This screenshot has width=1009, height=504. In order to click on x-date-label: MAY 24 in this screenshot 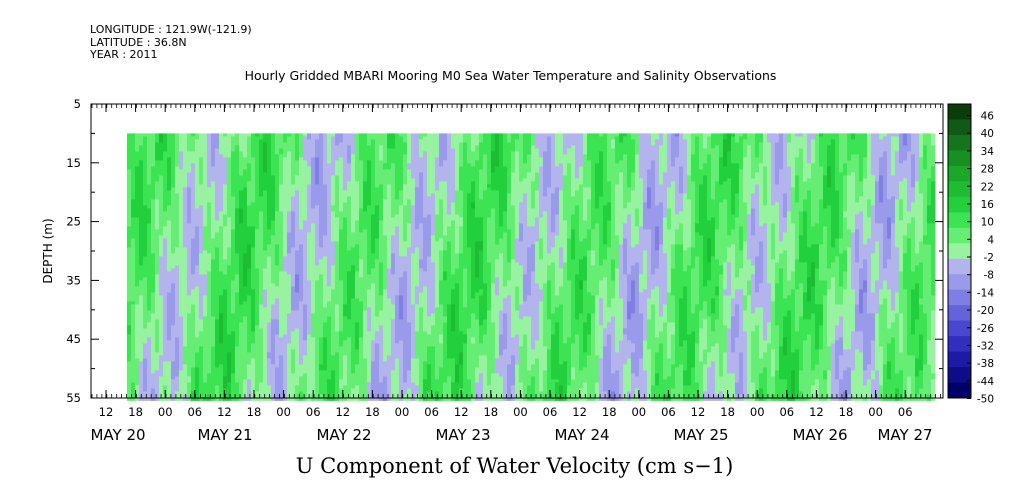, I will do `click(581, 435)`.